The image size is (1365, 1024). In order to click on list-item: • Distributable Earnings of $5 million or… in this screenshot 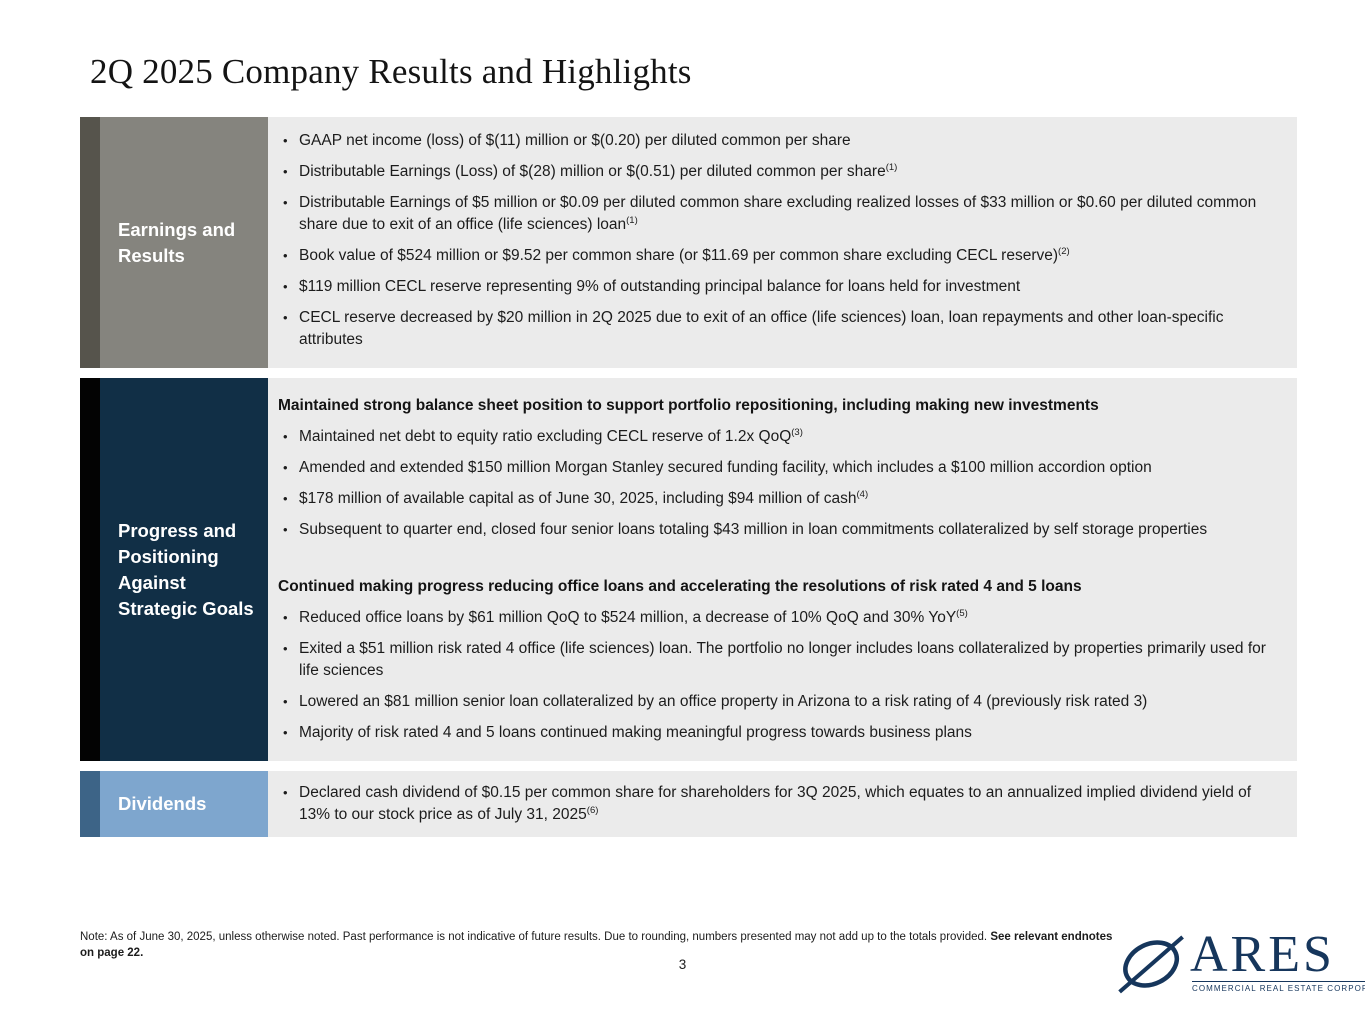, I will do `click(780, 214)`.